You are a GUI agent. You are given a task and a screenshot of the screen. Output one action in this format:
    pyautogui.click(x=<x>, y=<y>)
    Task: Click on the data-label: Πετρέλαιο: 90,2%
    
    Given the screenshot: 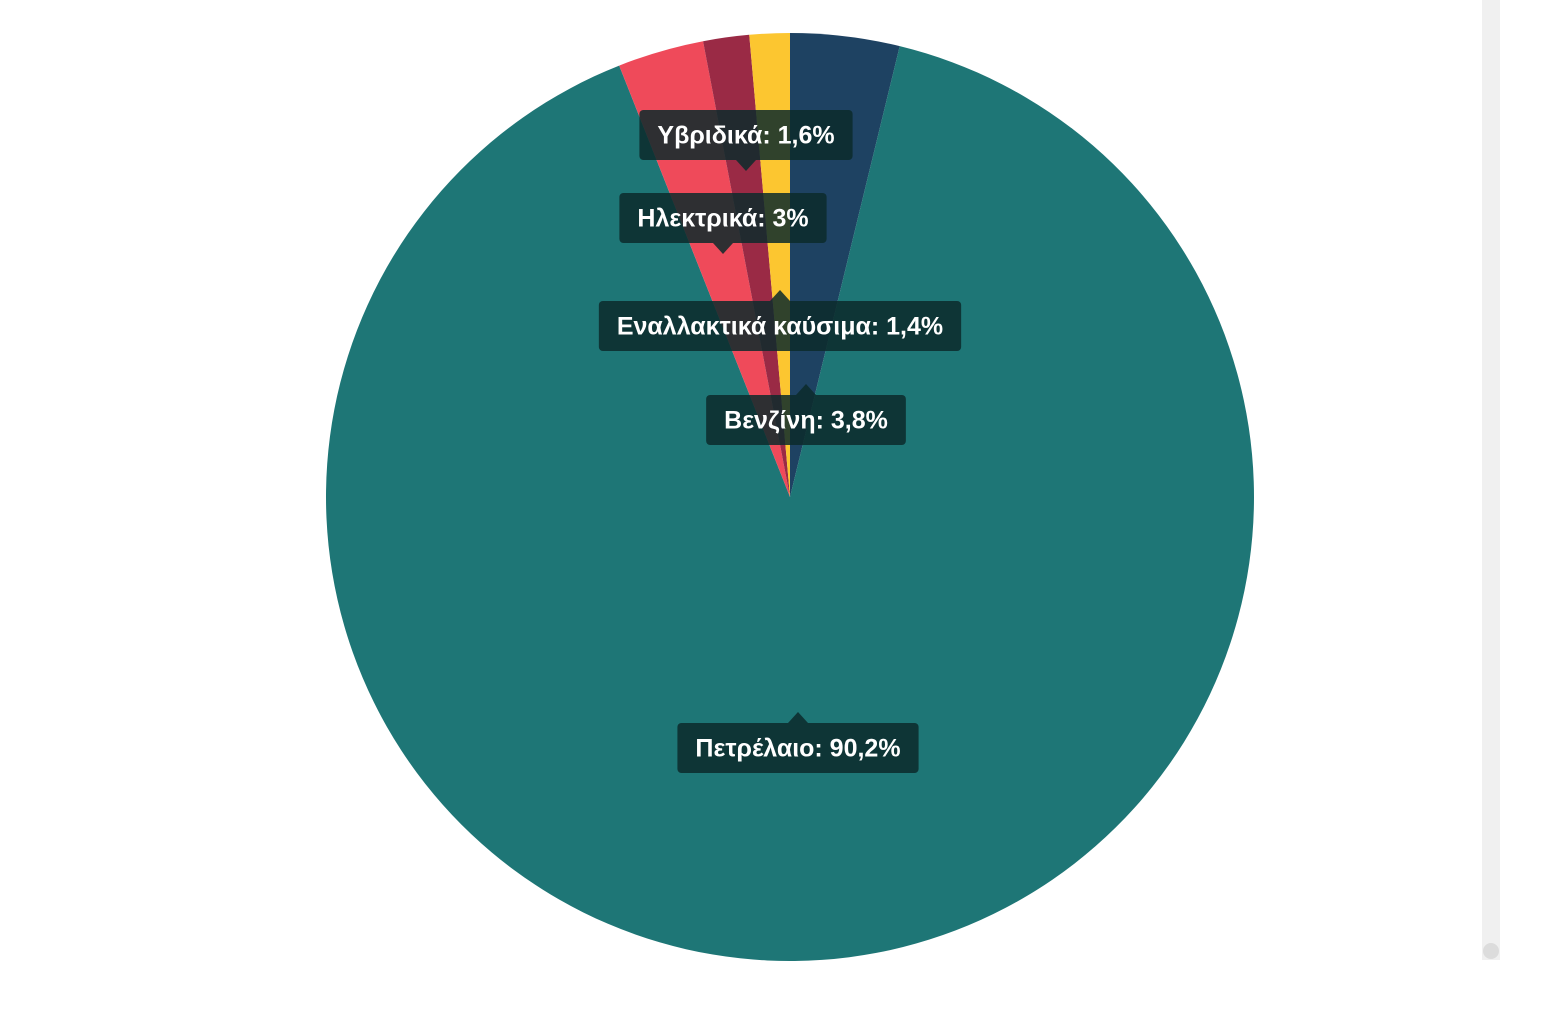 What is the action you would take?
    pyautogui.click(x=797, y=749)
    